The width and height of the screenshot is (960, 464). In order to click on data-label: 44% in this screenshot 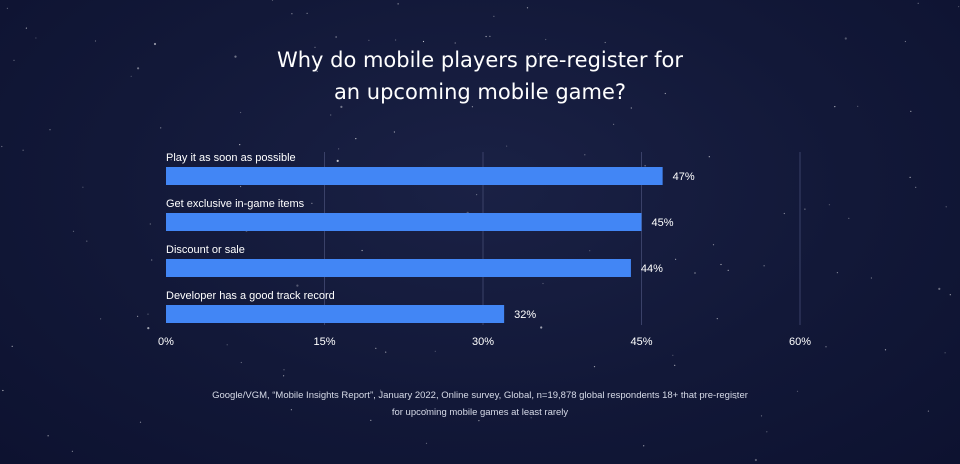, I will do `click(652, 269)`.